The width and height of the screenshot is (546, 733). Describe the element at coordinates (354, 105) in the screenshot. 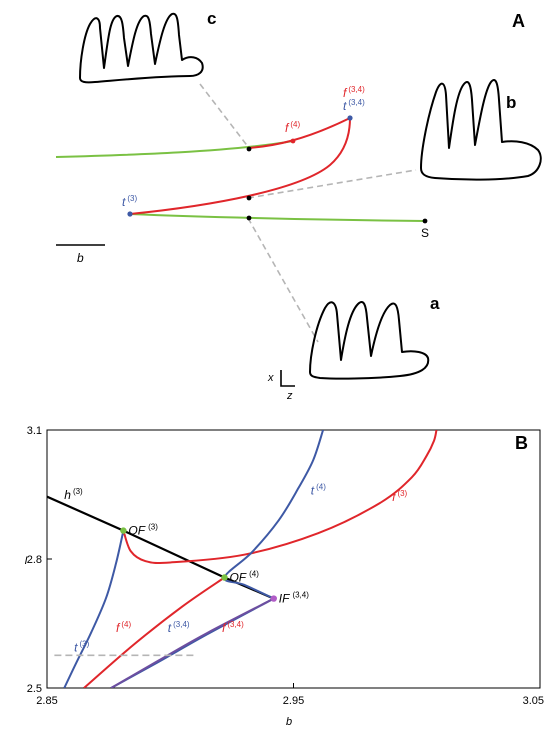

I see `label-t34: t (3,4)` at that location.